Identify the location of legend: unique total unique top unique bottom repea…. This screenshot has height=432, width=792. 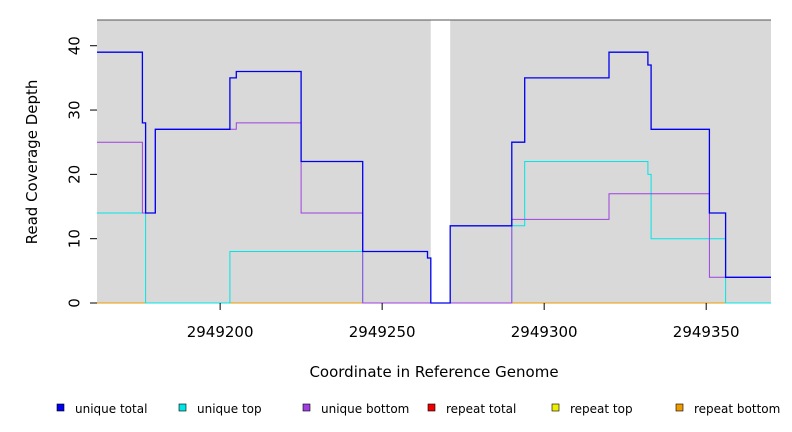
(418, 409).